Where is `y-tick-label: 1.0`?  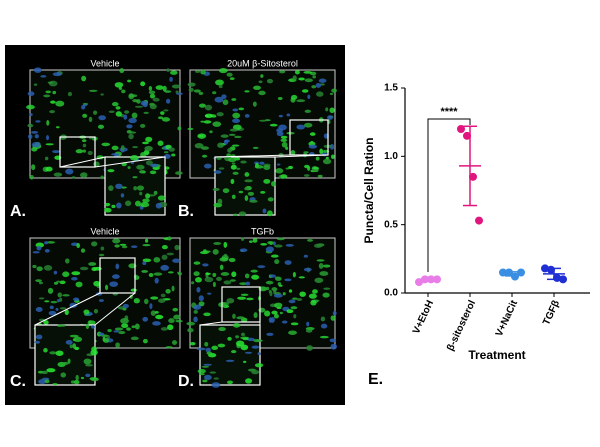
y-tick-label: 1.0 is located at coordinates (391, 156).